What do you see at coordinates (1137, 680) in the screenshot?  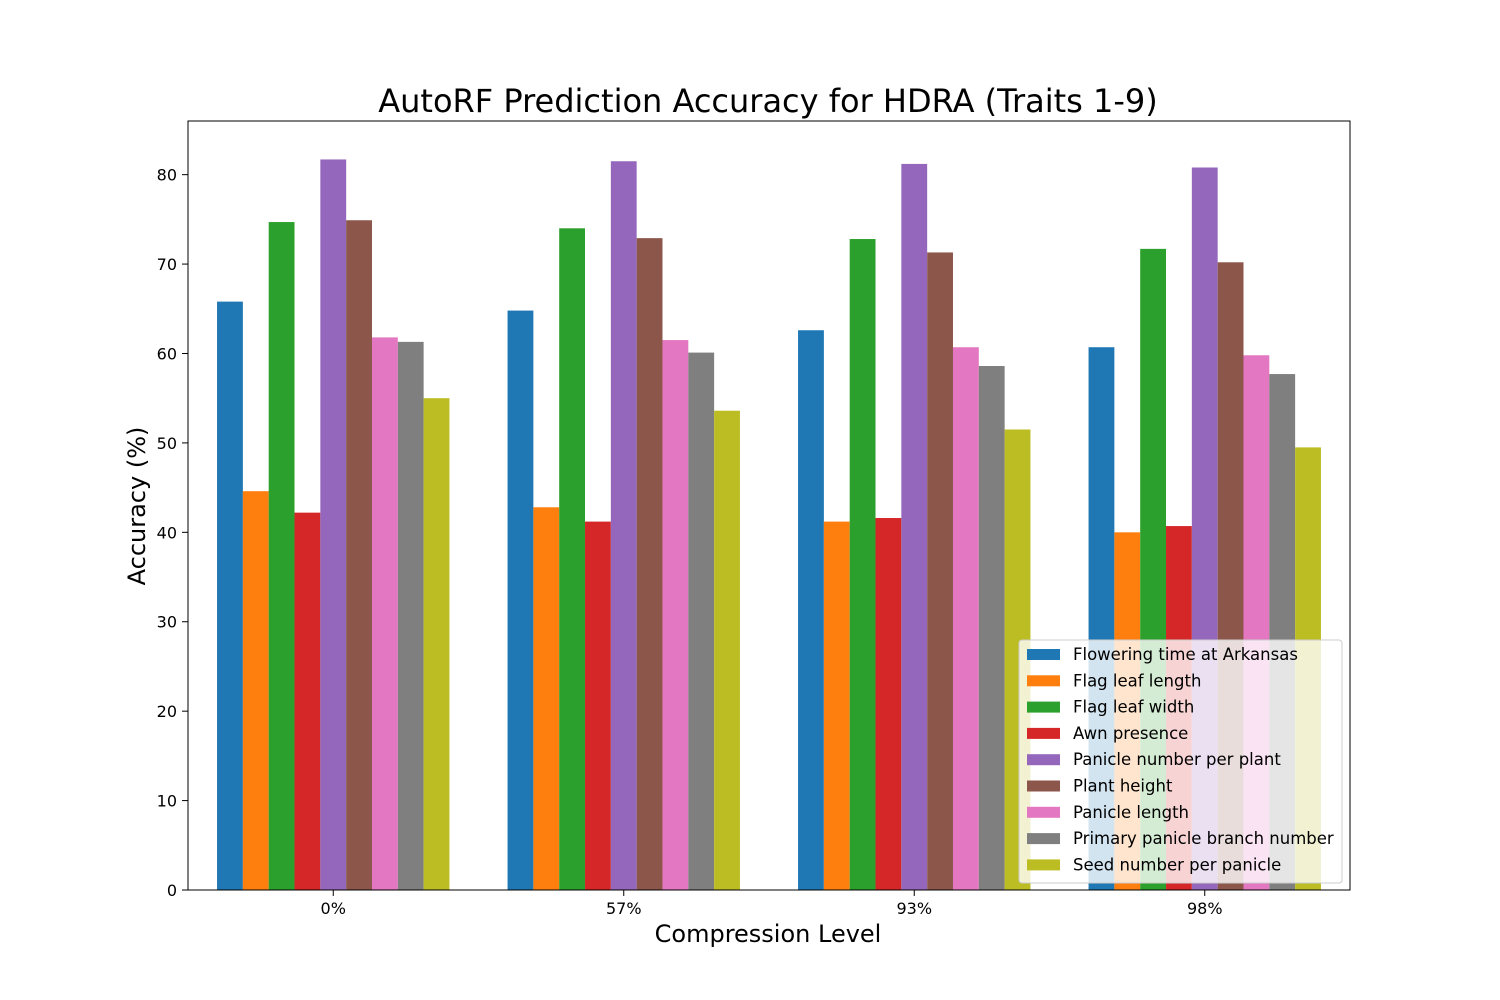 I see `legend-label: Flag leaf length` at bounding box center [1137, 680].